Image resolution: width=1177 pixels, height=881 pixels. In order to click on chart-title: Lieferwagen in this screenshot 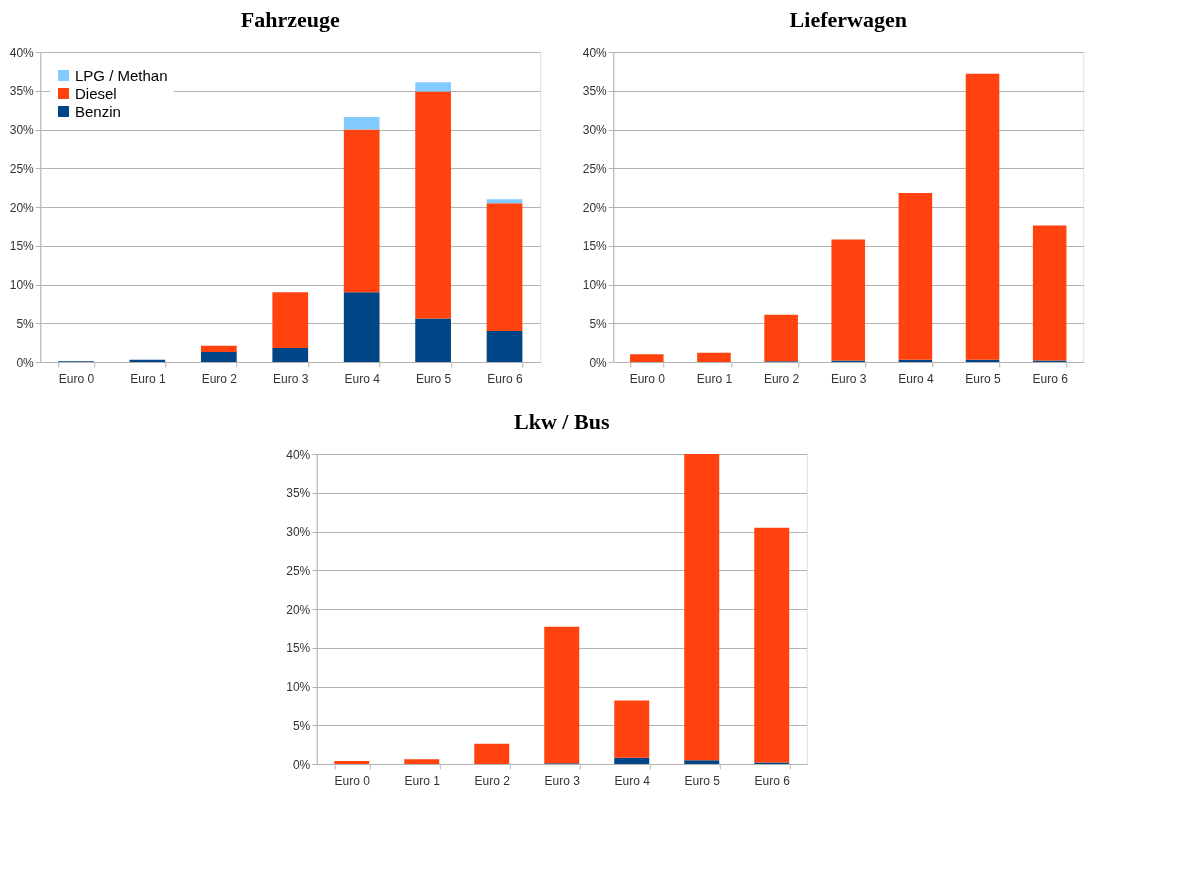, I will do `click(848, 19)`.